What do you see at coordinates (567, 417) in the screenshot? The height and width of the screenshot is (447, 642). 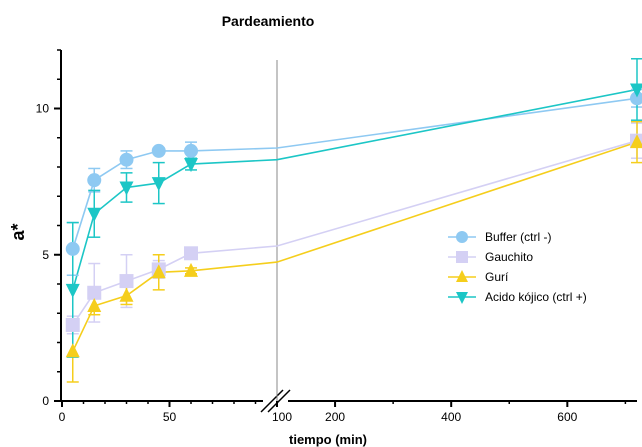 I see `x-tick-label: 600` at bounding box center [567, 417].